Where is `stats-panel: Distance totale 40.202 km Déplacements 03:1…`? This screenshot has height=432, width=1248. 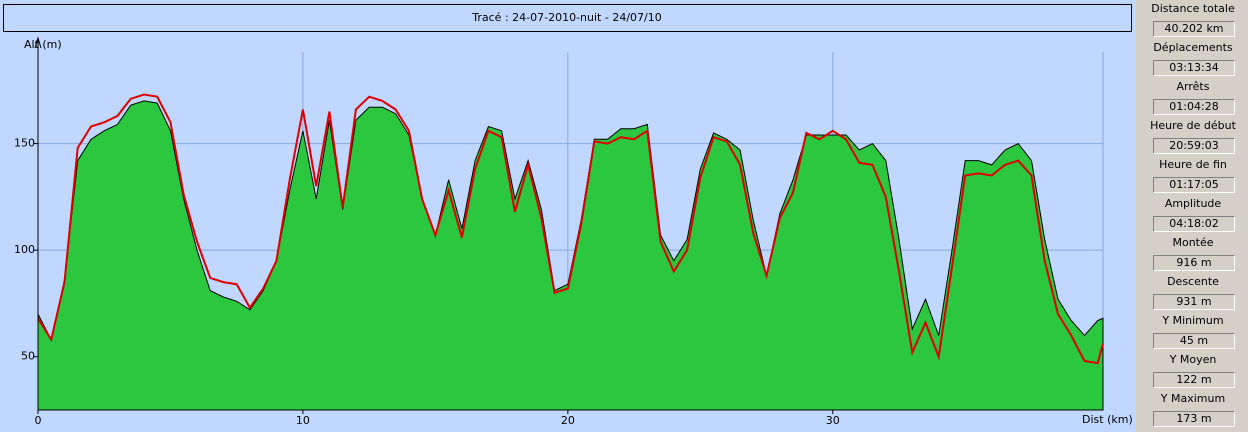
stats-panel: Distance totale 40.202 km Déplacements 03:1… is located at coordinates (1193, 216).